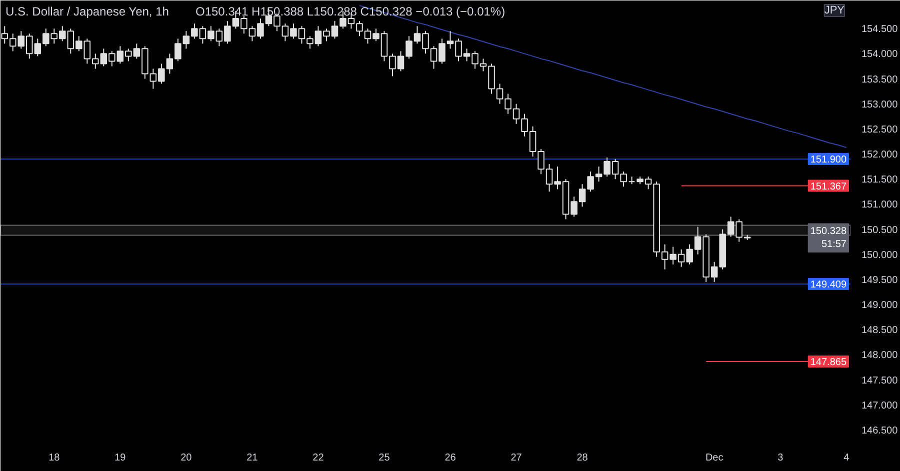 Image resolution: width=900 pixels, height=471 pixels. Describe the element at coordinates (516, 458) in the screenshot. I see `x-tick-label: 27` at that location.